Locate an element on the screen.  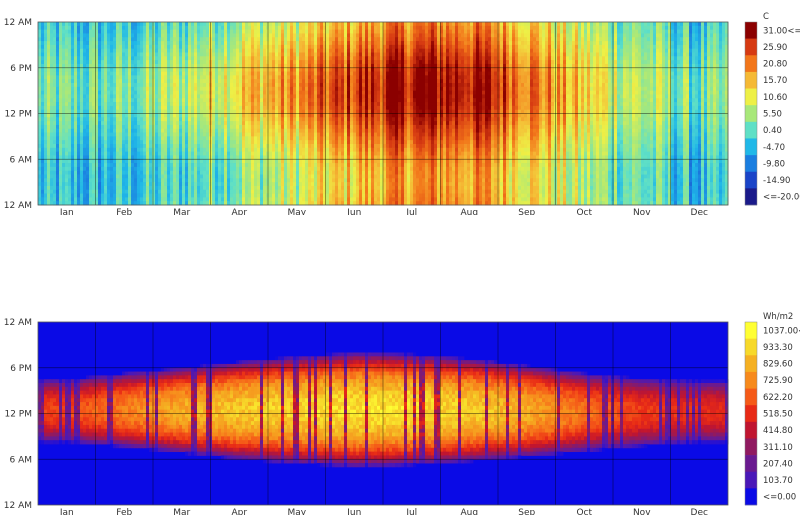
legend-label: 311.10 is located at coordinates (778, 448).